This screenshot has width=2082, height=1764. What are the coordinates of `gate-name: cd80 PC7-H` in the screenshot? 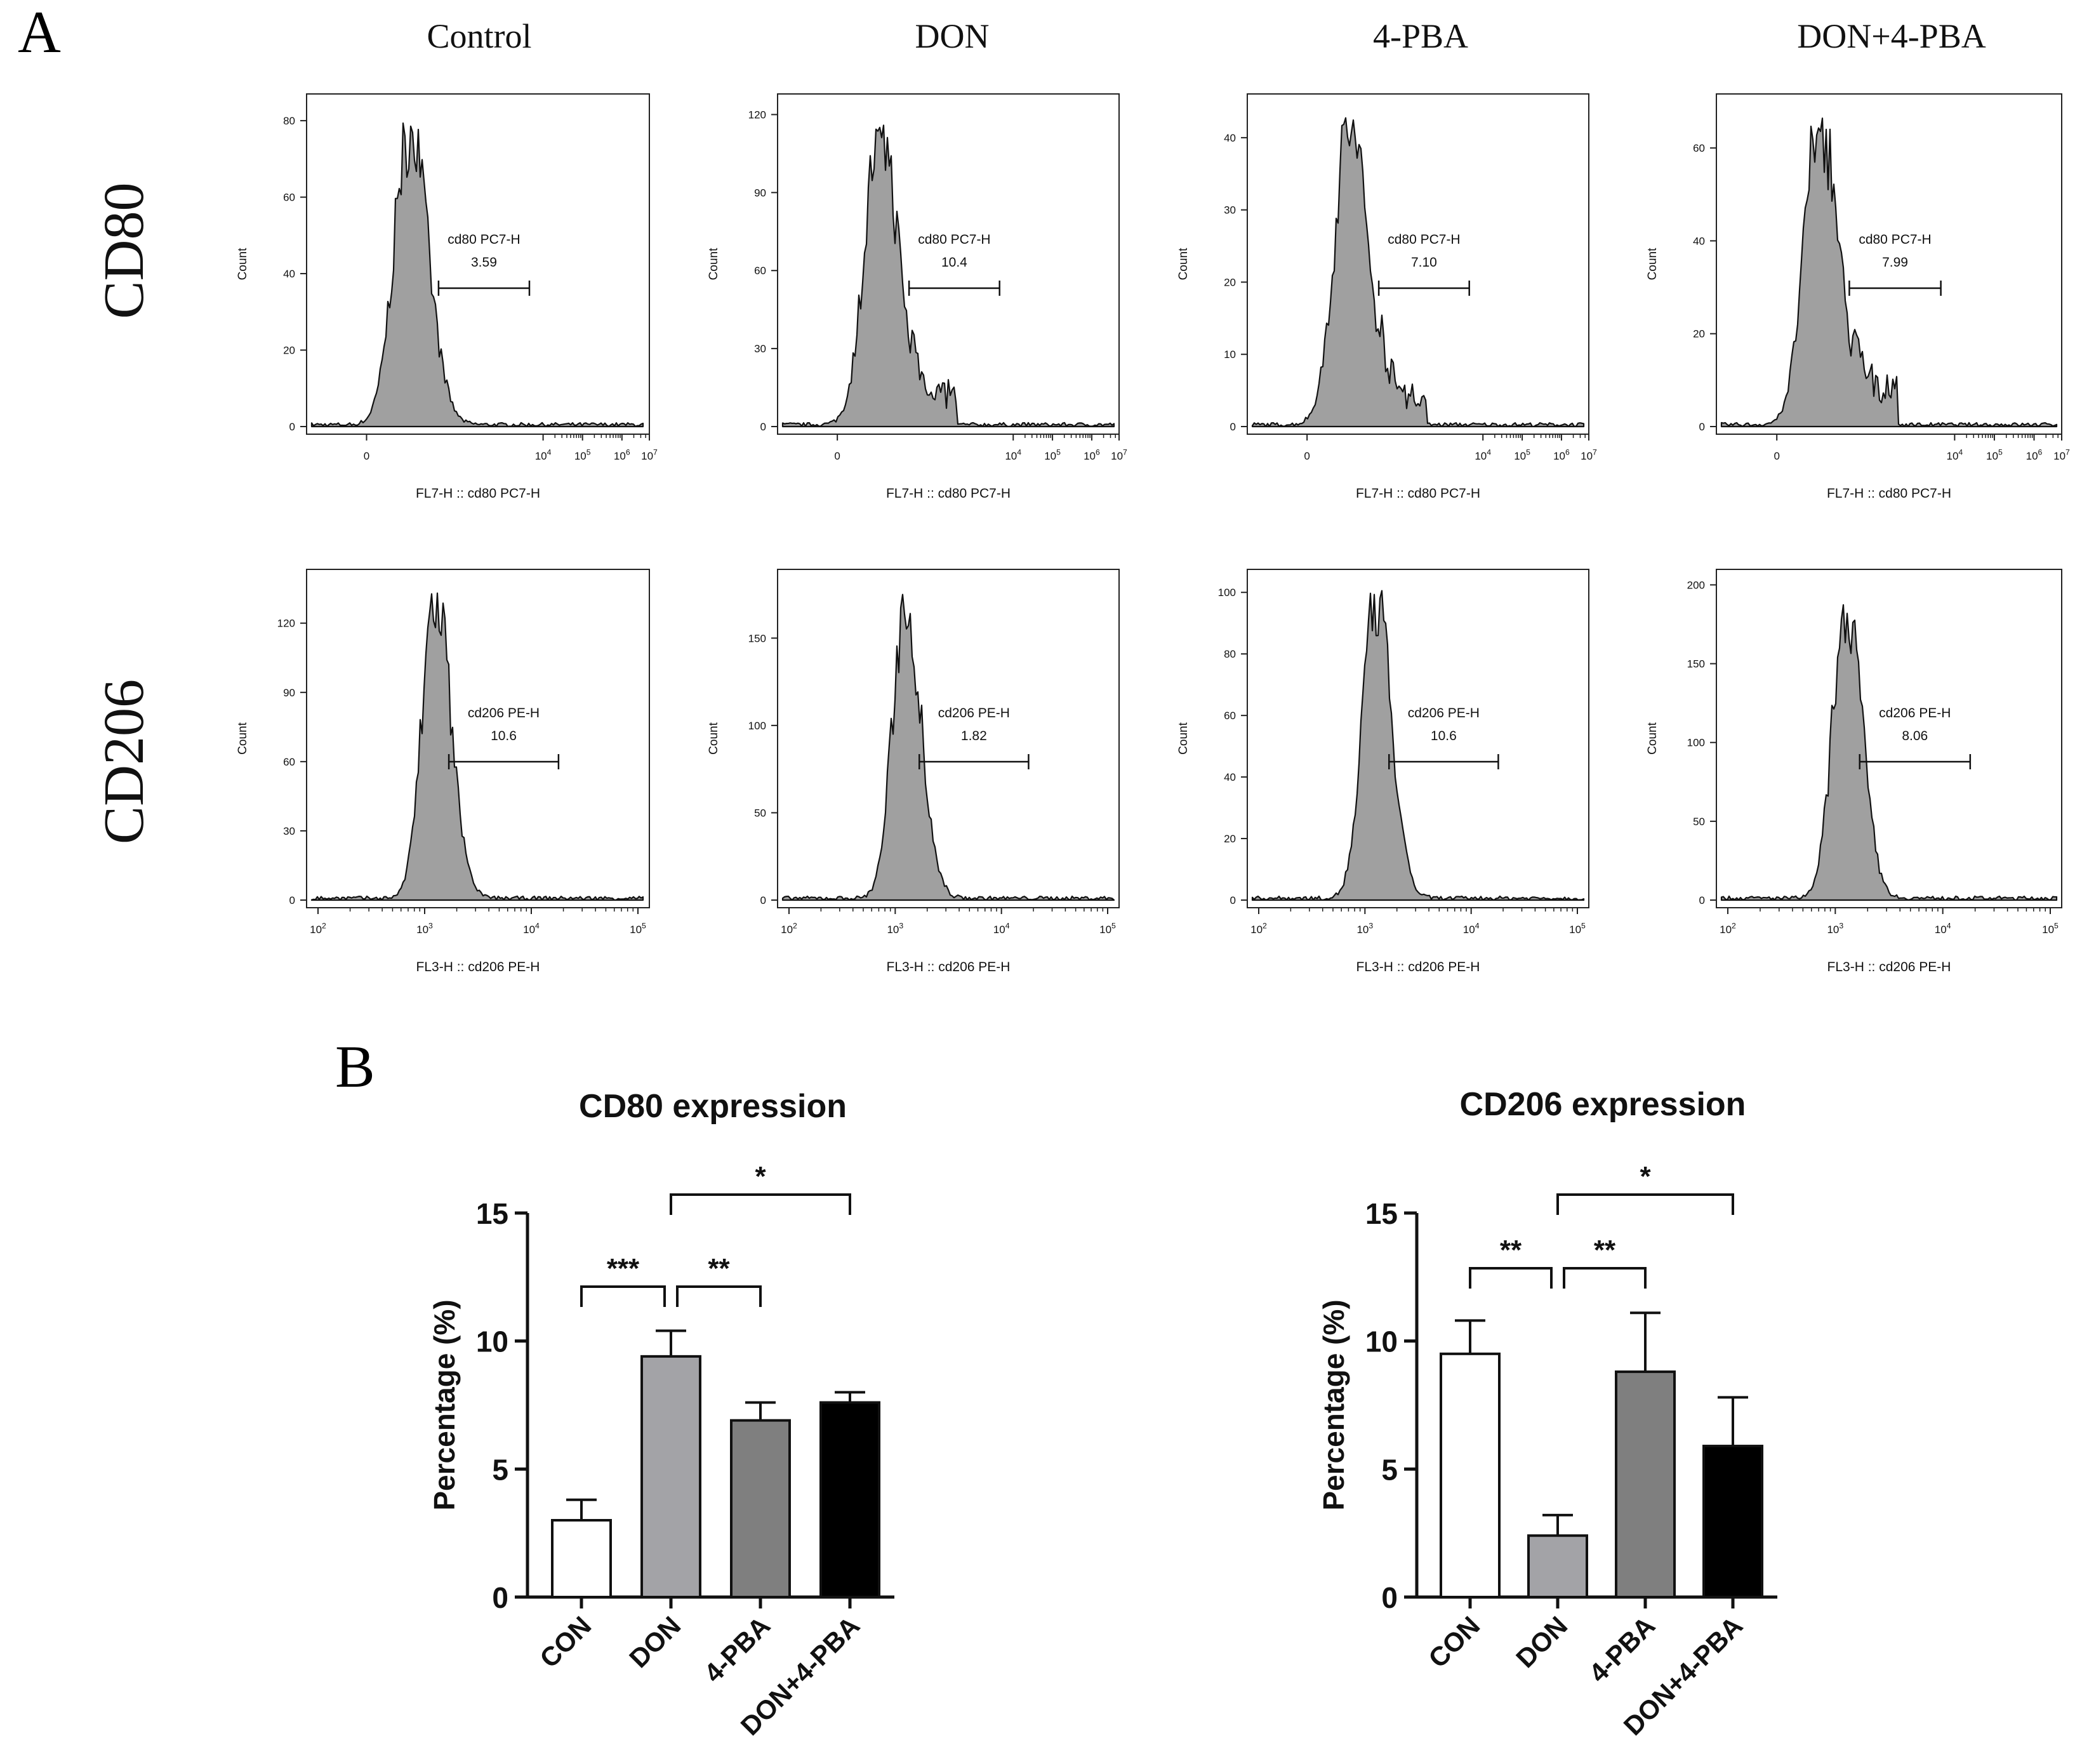 It's located at (954, 239).